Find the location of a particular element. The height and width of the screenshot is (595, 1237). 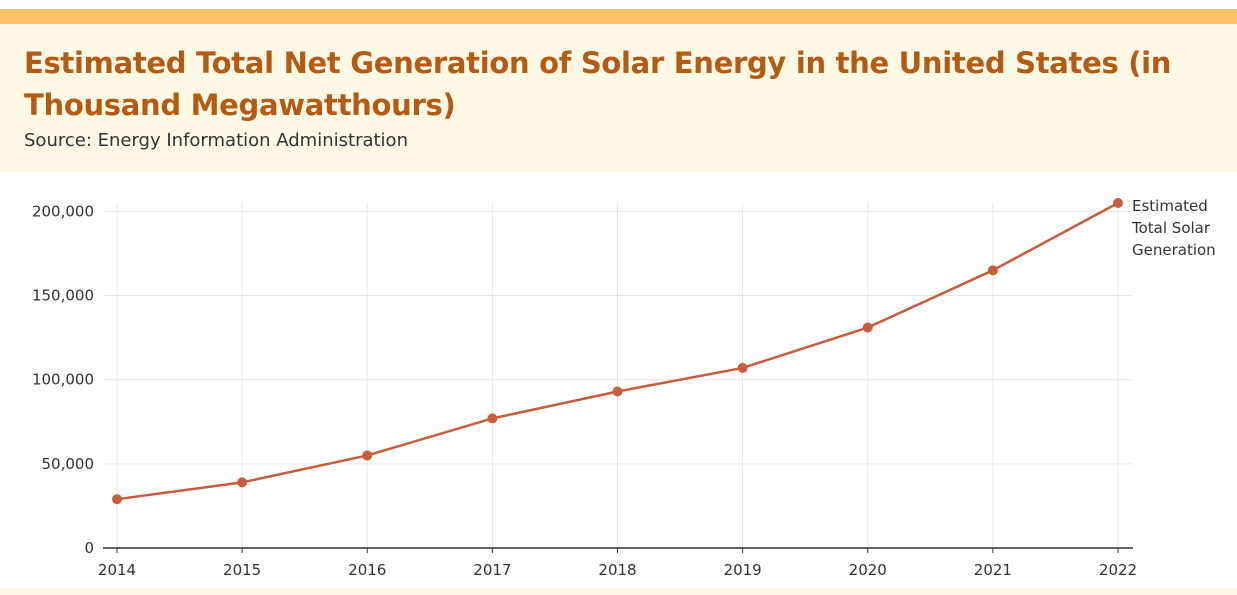

y-tick-label: 0 is located at coordinates (89, 548).